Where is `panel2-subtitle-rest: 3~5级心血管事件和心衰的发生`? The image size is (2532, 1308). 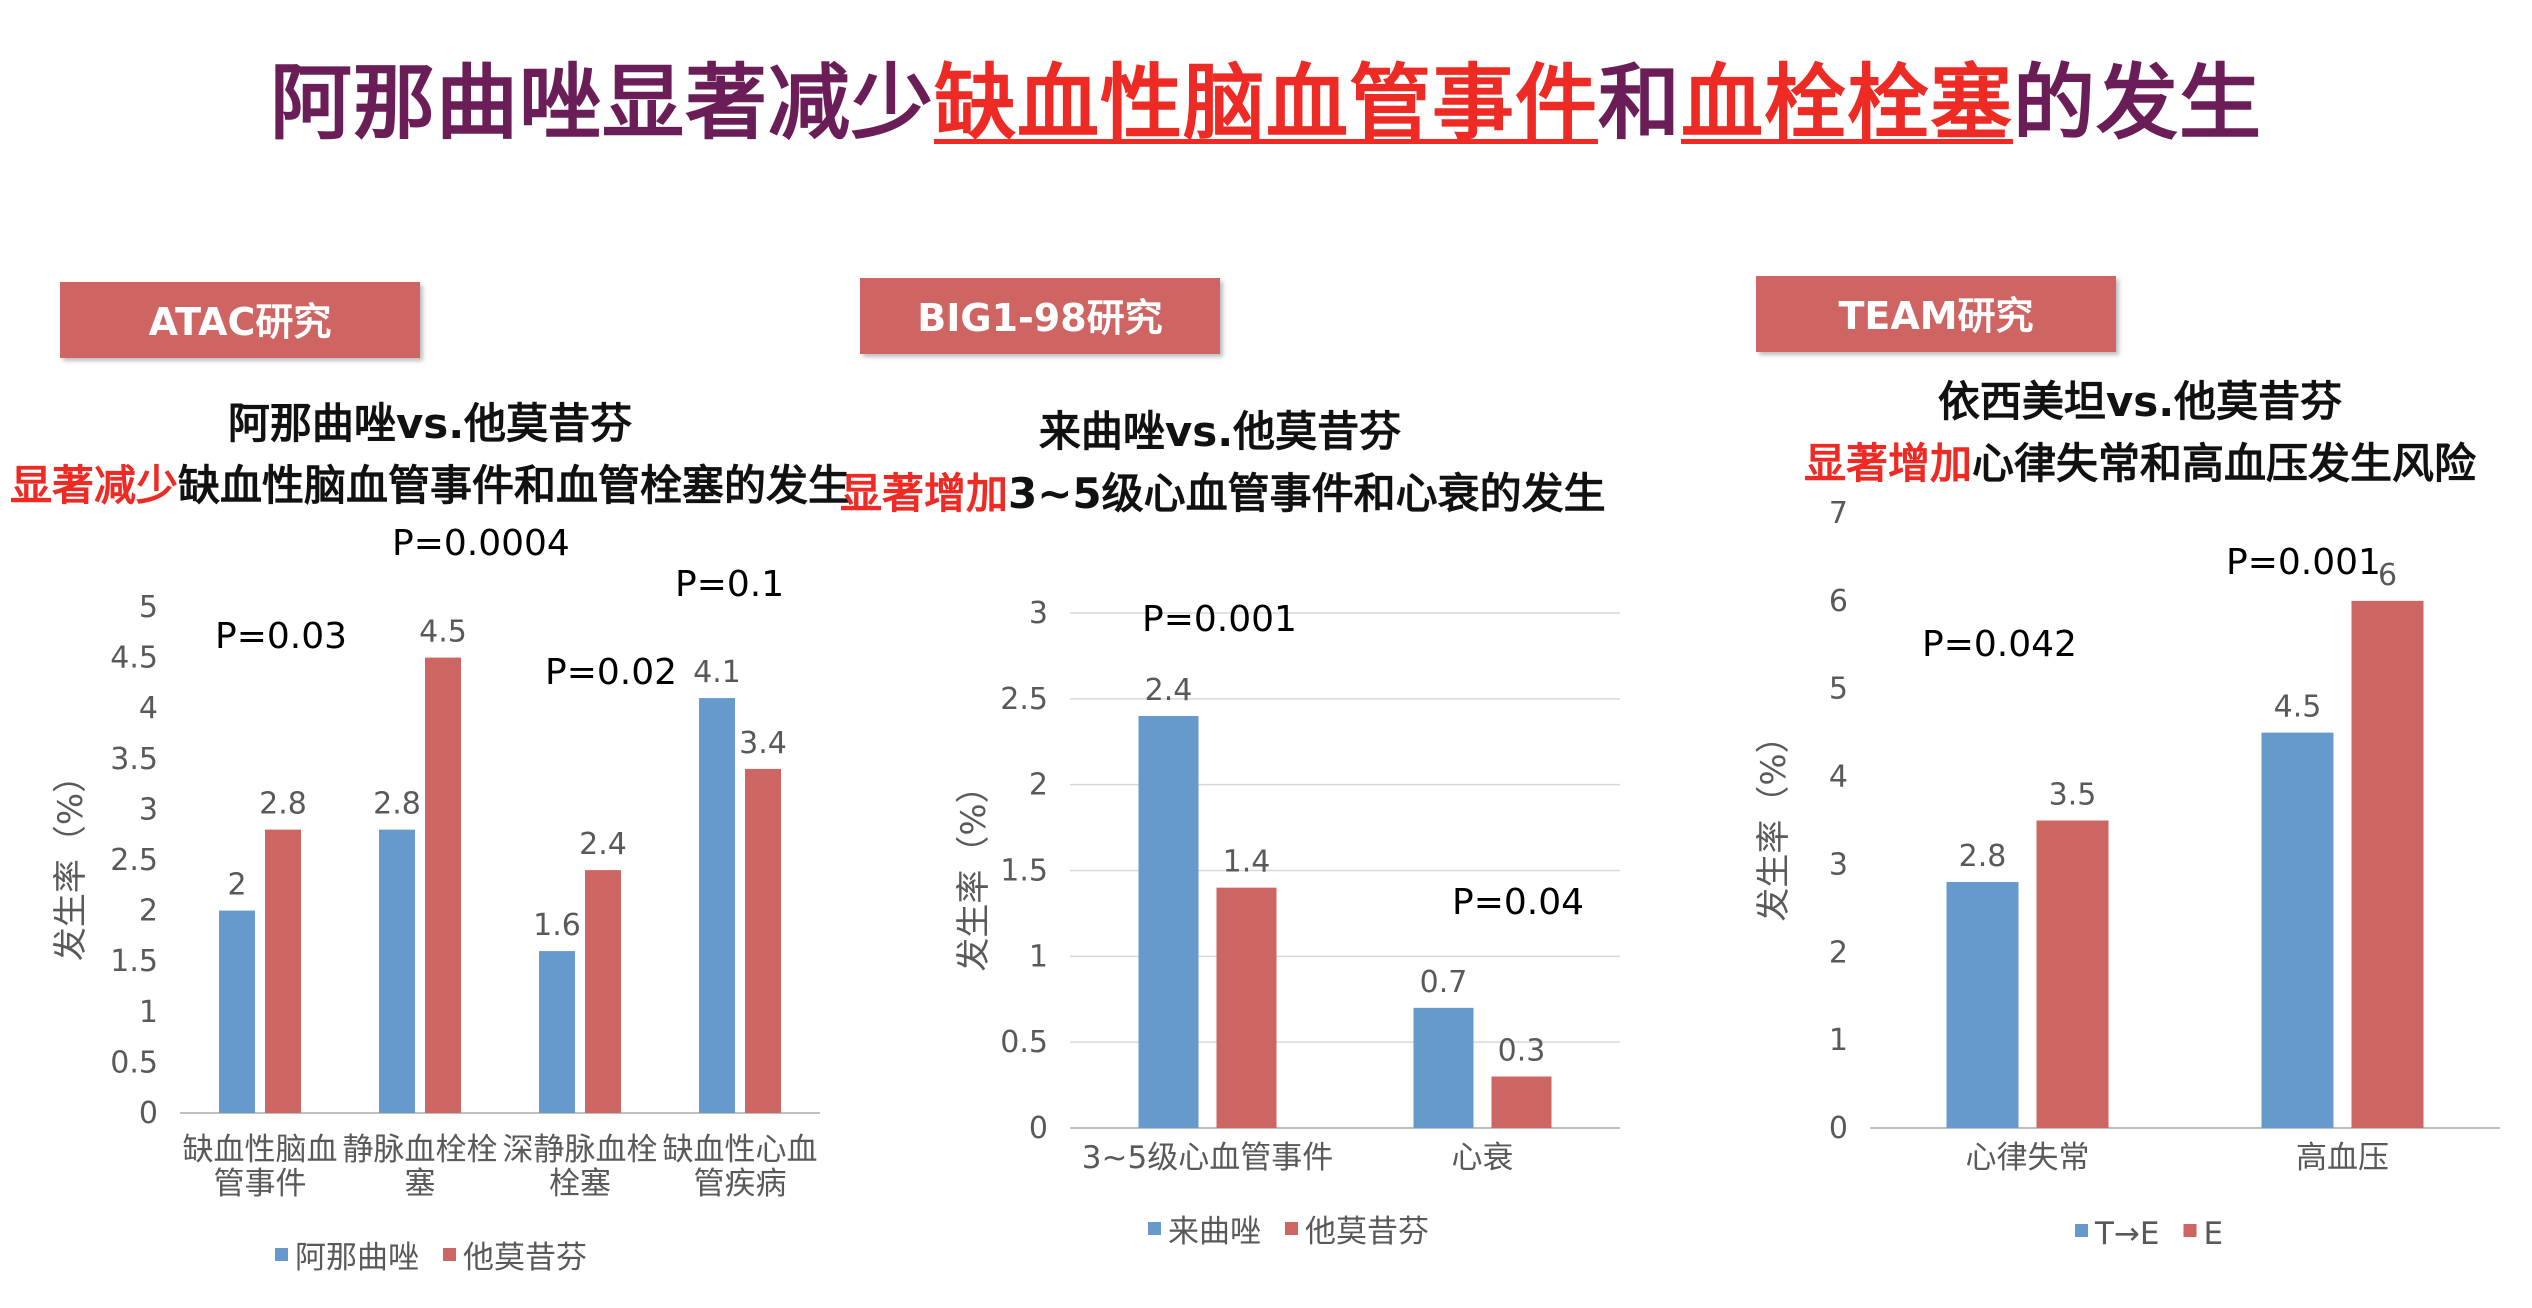 panel2-subtitle-rest: 3~5级心血管事件和心衰的发生 is located at coordinates (1307, 493).